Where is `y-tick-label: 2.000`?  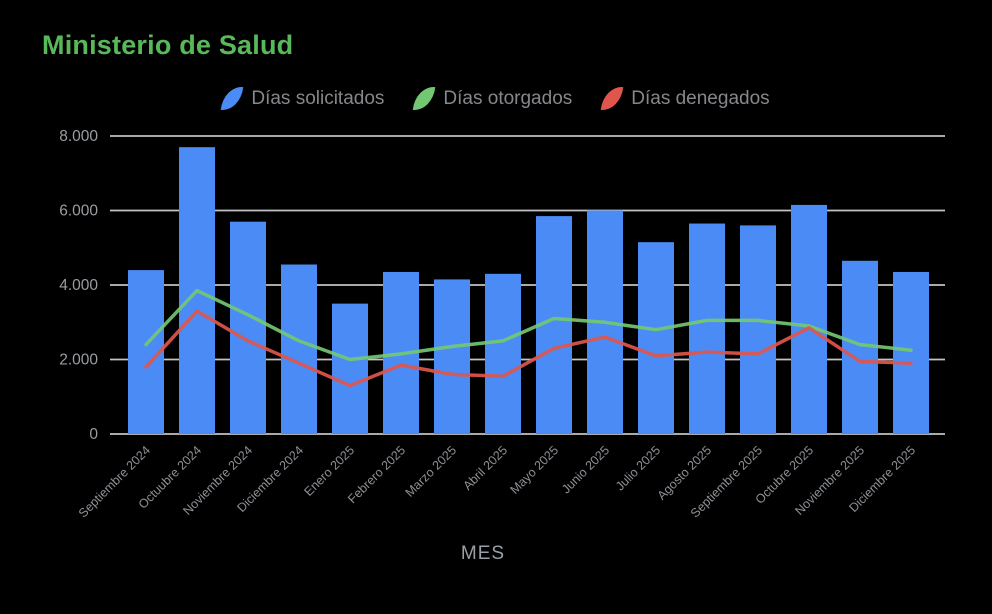
y-tick-label: 2.000 is located at coordinates (78, 360).